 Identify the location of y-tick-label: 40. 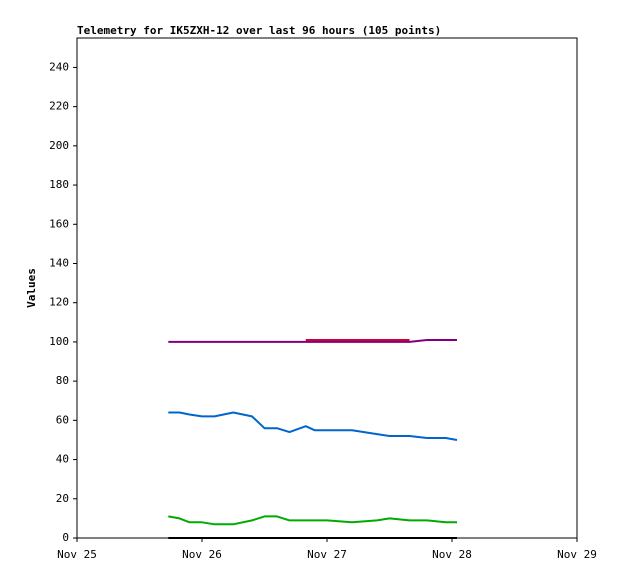
(62, 459).